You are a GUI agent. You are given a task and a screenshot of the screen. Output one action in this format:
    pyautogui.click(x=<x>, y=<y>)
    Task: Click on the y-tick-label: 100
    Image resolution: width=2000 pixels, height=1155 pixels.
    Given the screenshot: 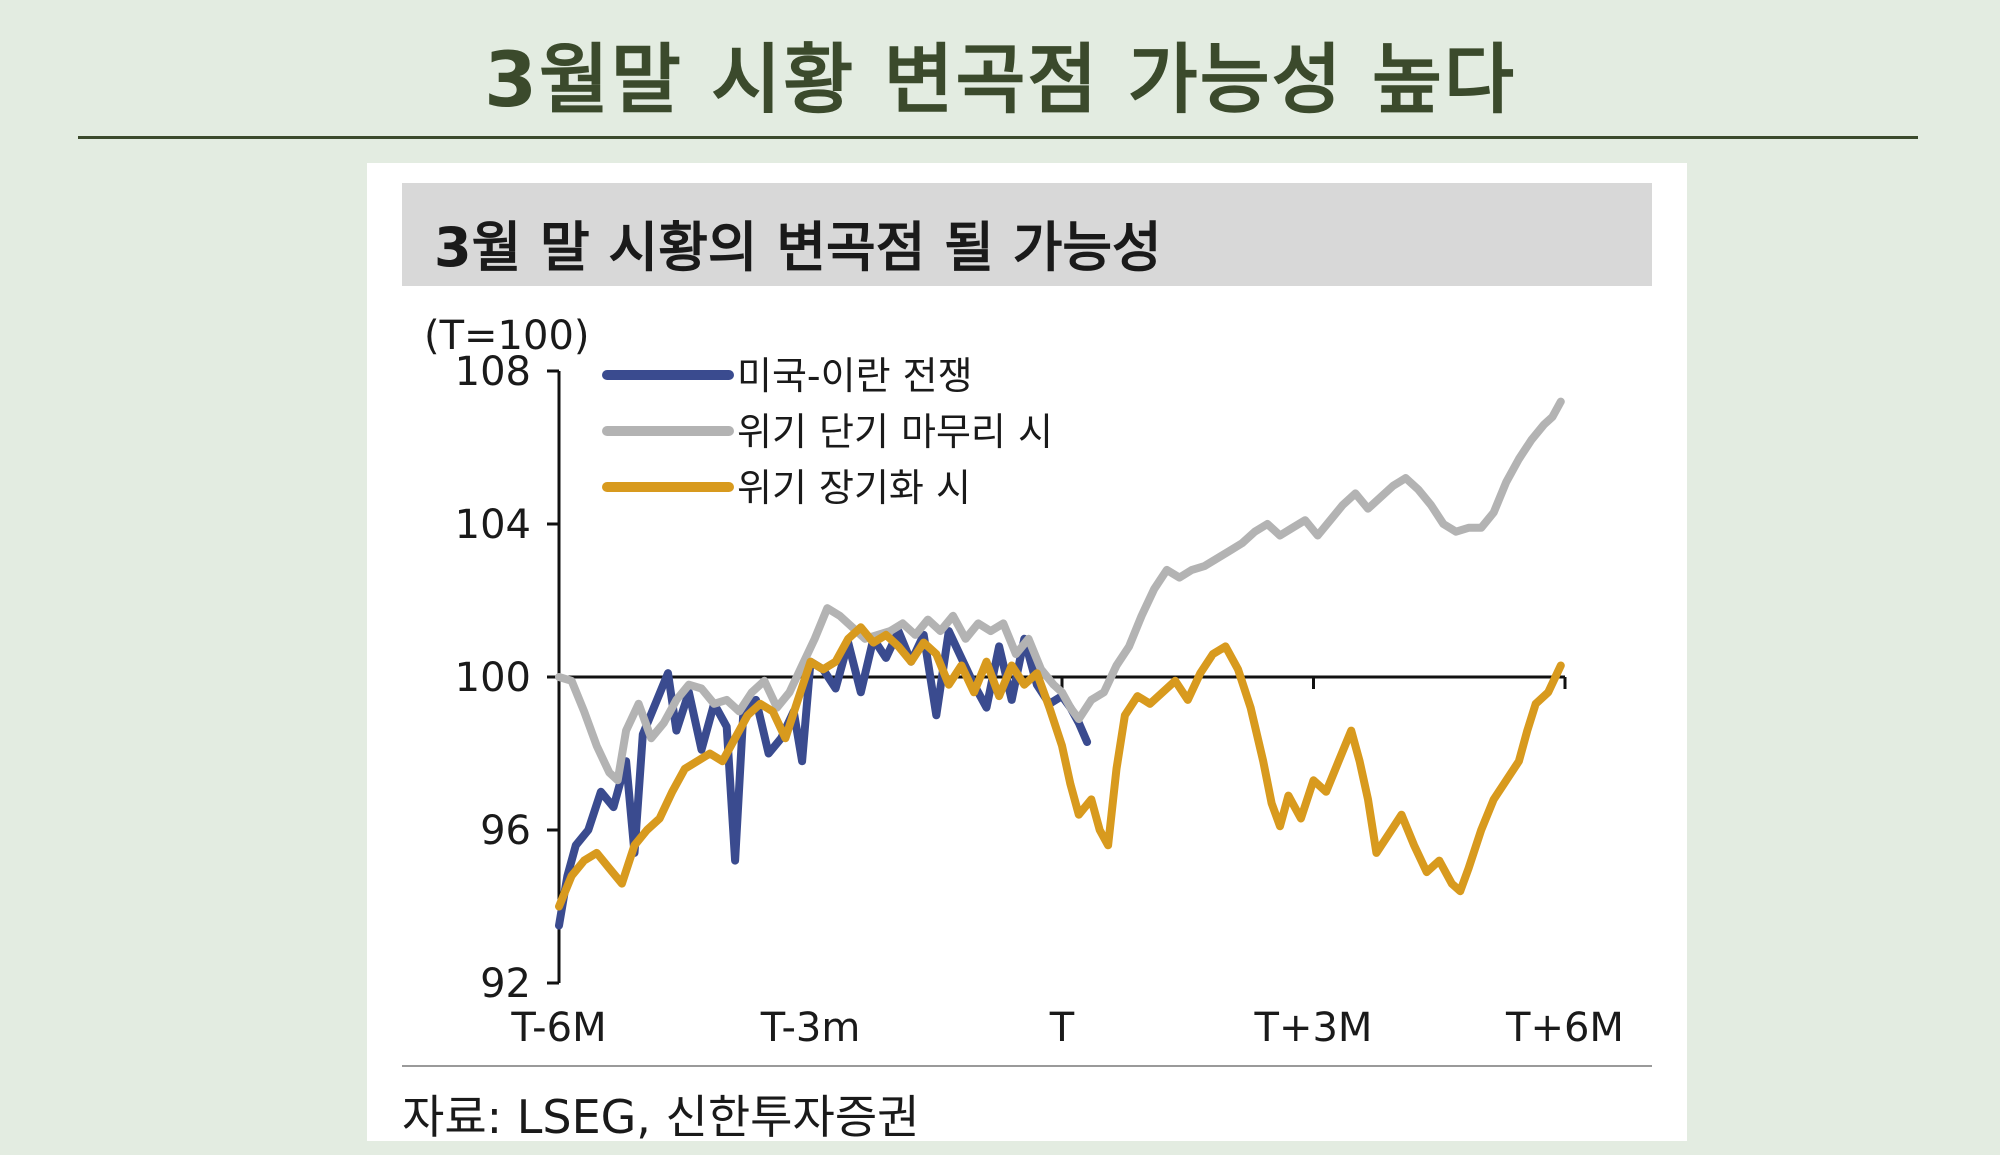 What is the action you would take?
    pyautogui.click(x=493, y=678)
    